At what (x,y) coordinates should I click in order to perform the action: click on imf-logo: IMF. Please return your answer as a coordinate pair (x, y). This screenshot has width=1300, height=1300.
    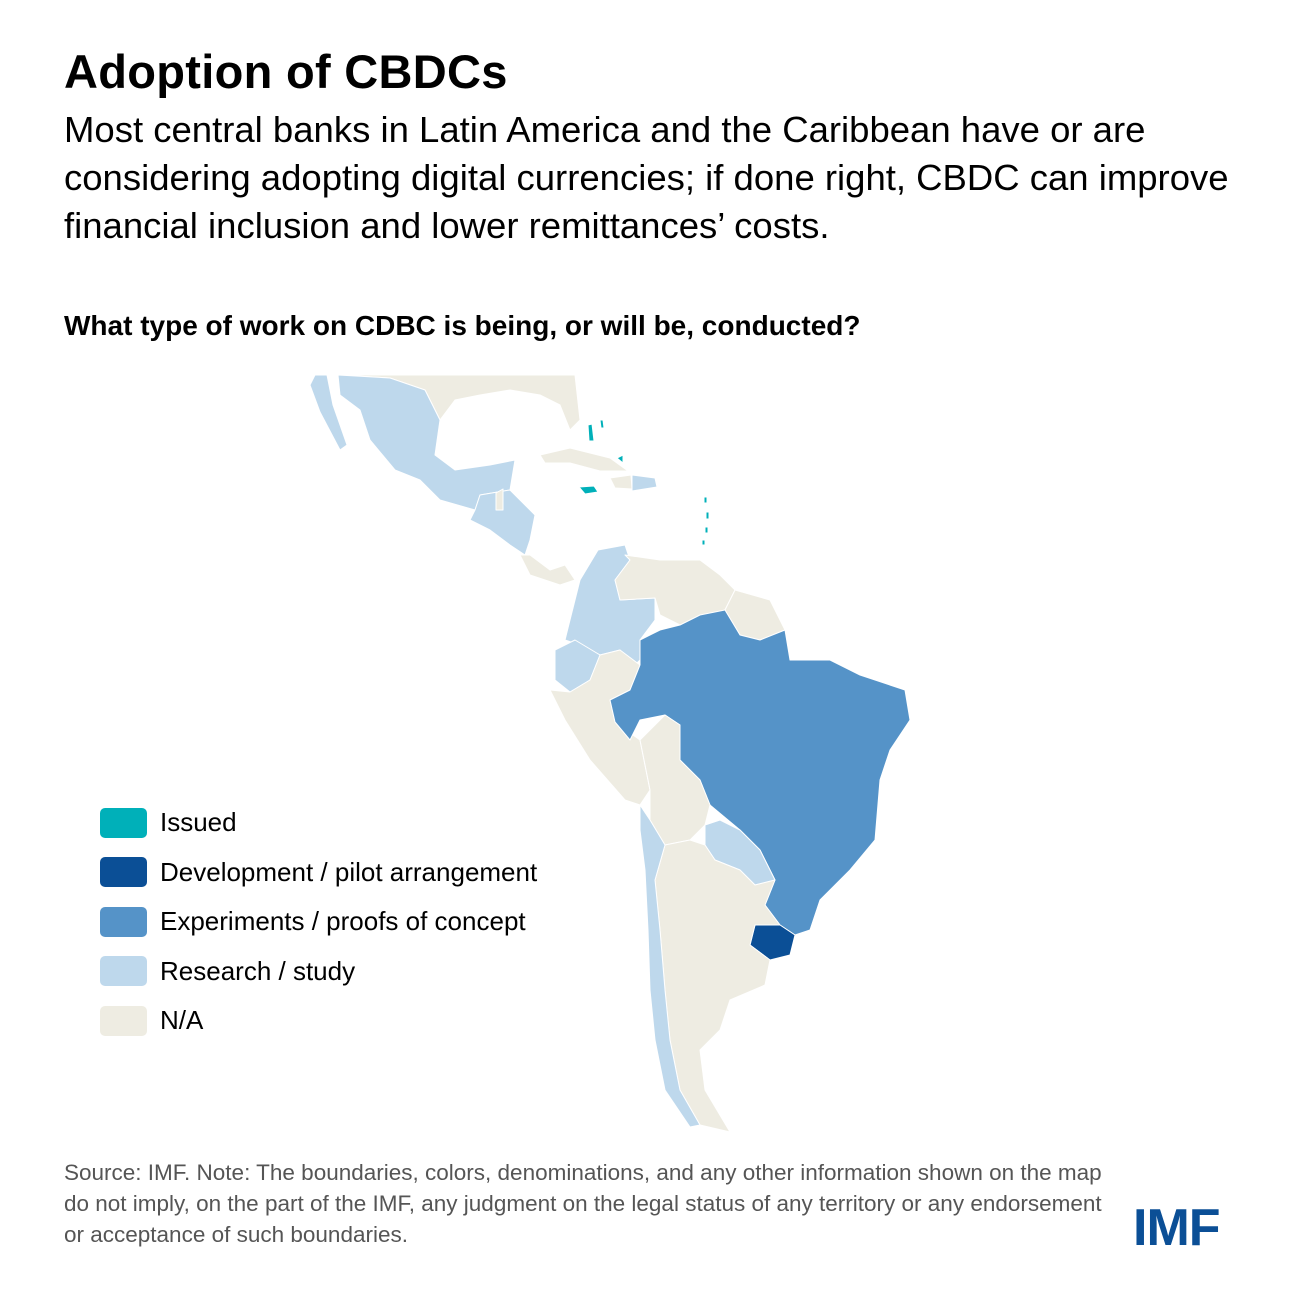
    Looking at the image, I should click on (1177, 1228).